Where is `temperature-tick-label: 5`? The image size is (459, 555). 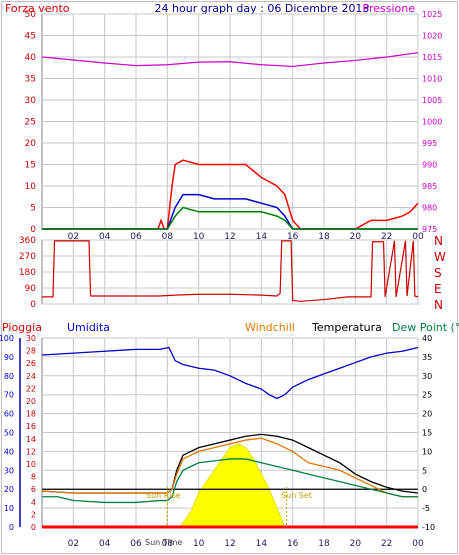 temperature-tick-label: 5 is located at coordinates (424, 470).